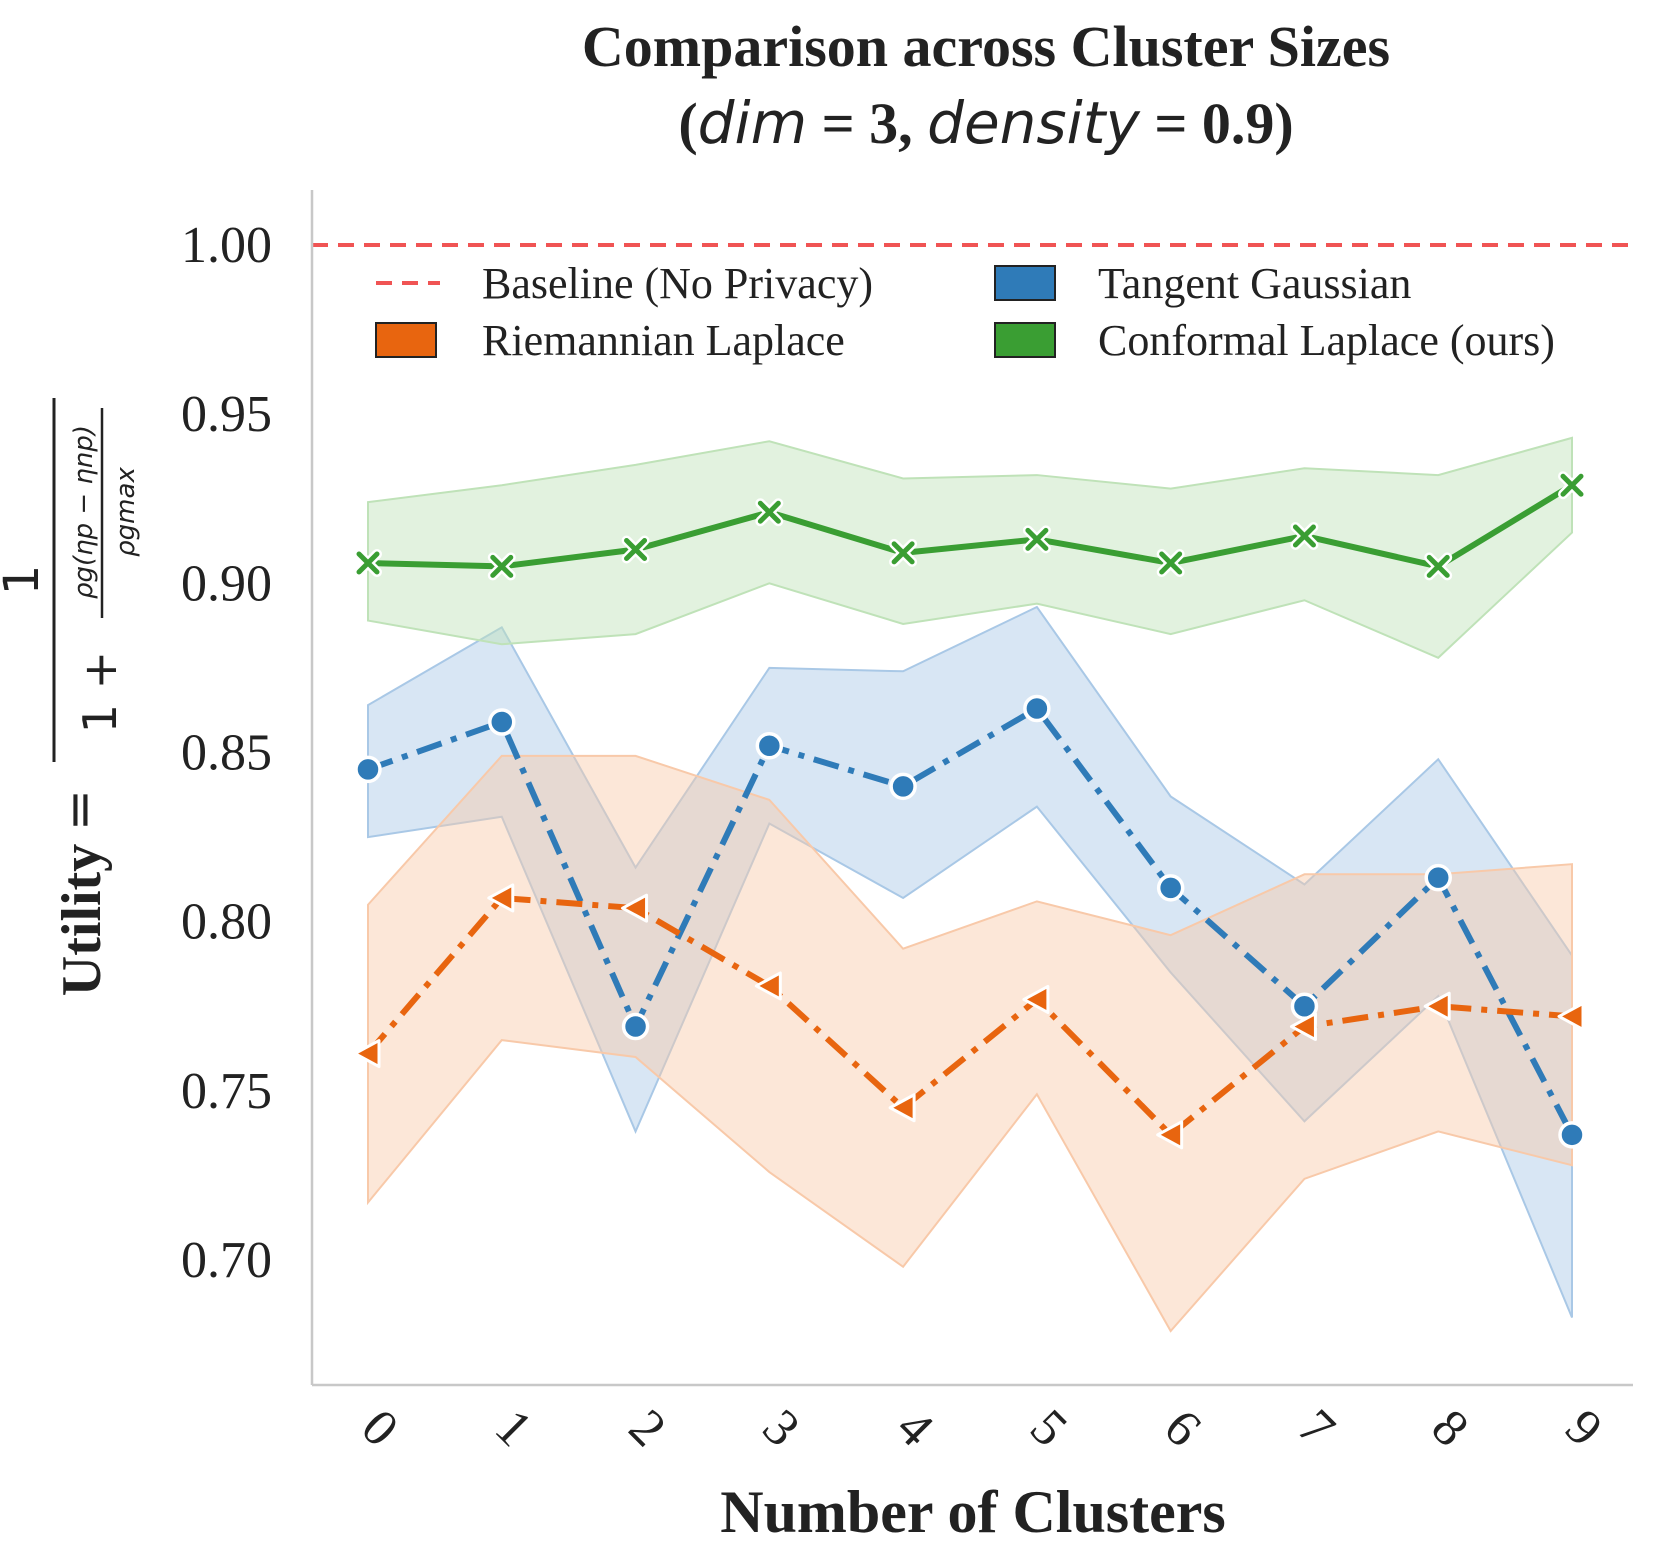  I want to click on y-tick-label: 0.85, so click(226, 753).